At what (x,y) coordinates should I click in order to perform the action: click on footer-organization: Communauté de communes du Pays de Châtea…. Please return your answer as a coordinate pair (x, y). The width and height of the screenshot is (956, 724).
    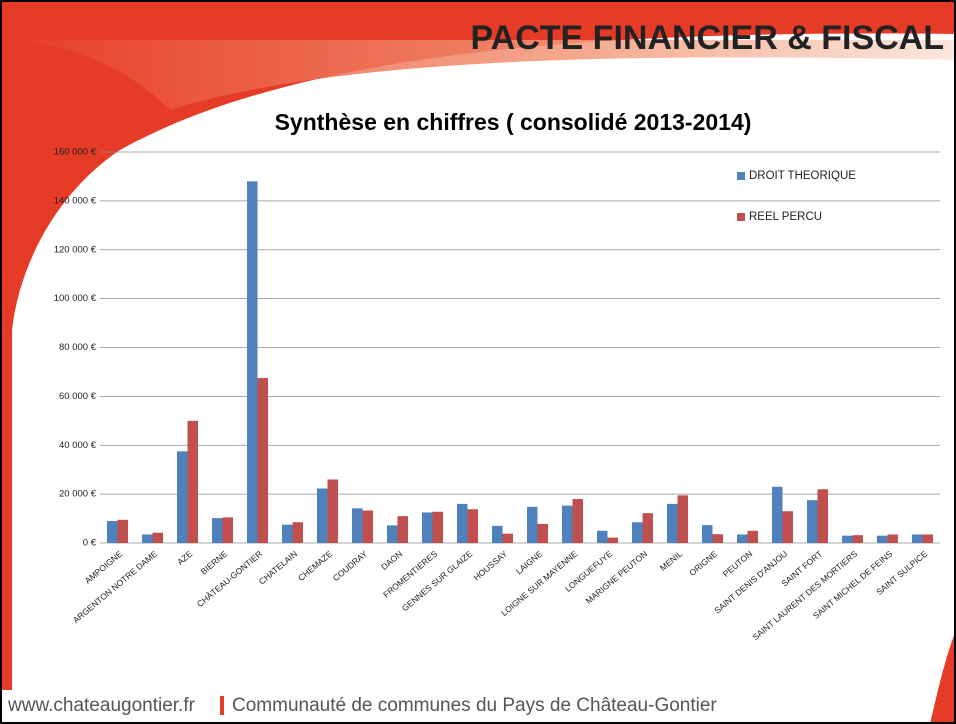
    Looking at the image, I should click on (474, 705).